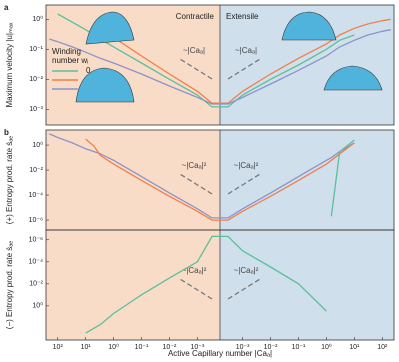 The height and width of the screenshot is (362, 399). Describe the element at coordinates (9, 285) in the screenshot. I see `y-axis-label: (−) Entropy prod. rate ṡₐₑ` at that location.